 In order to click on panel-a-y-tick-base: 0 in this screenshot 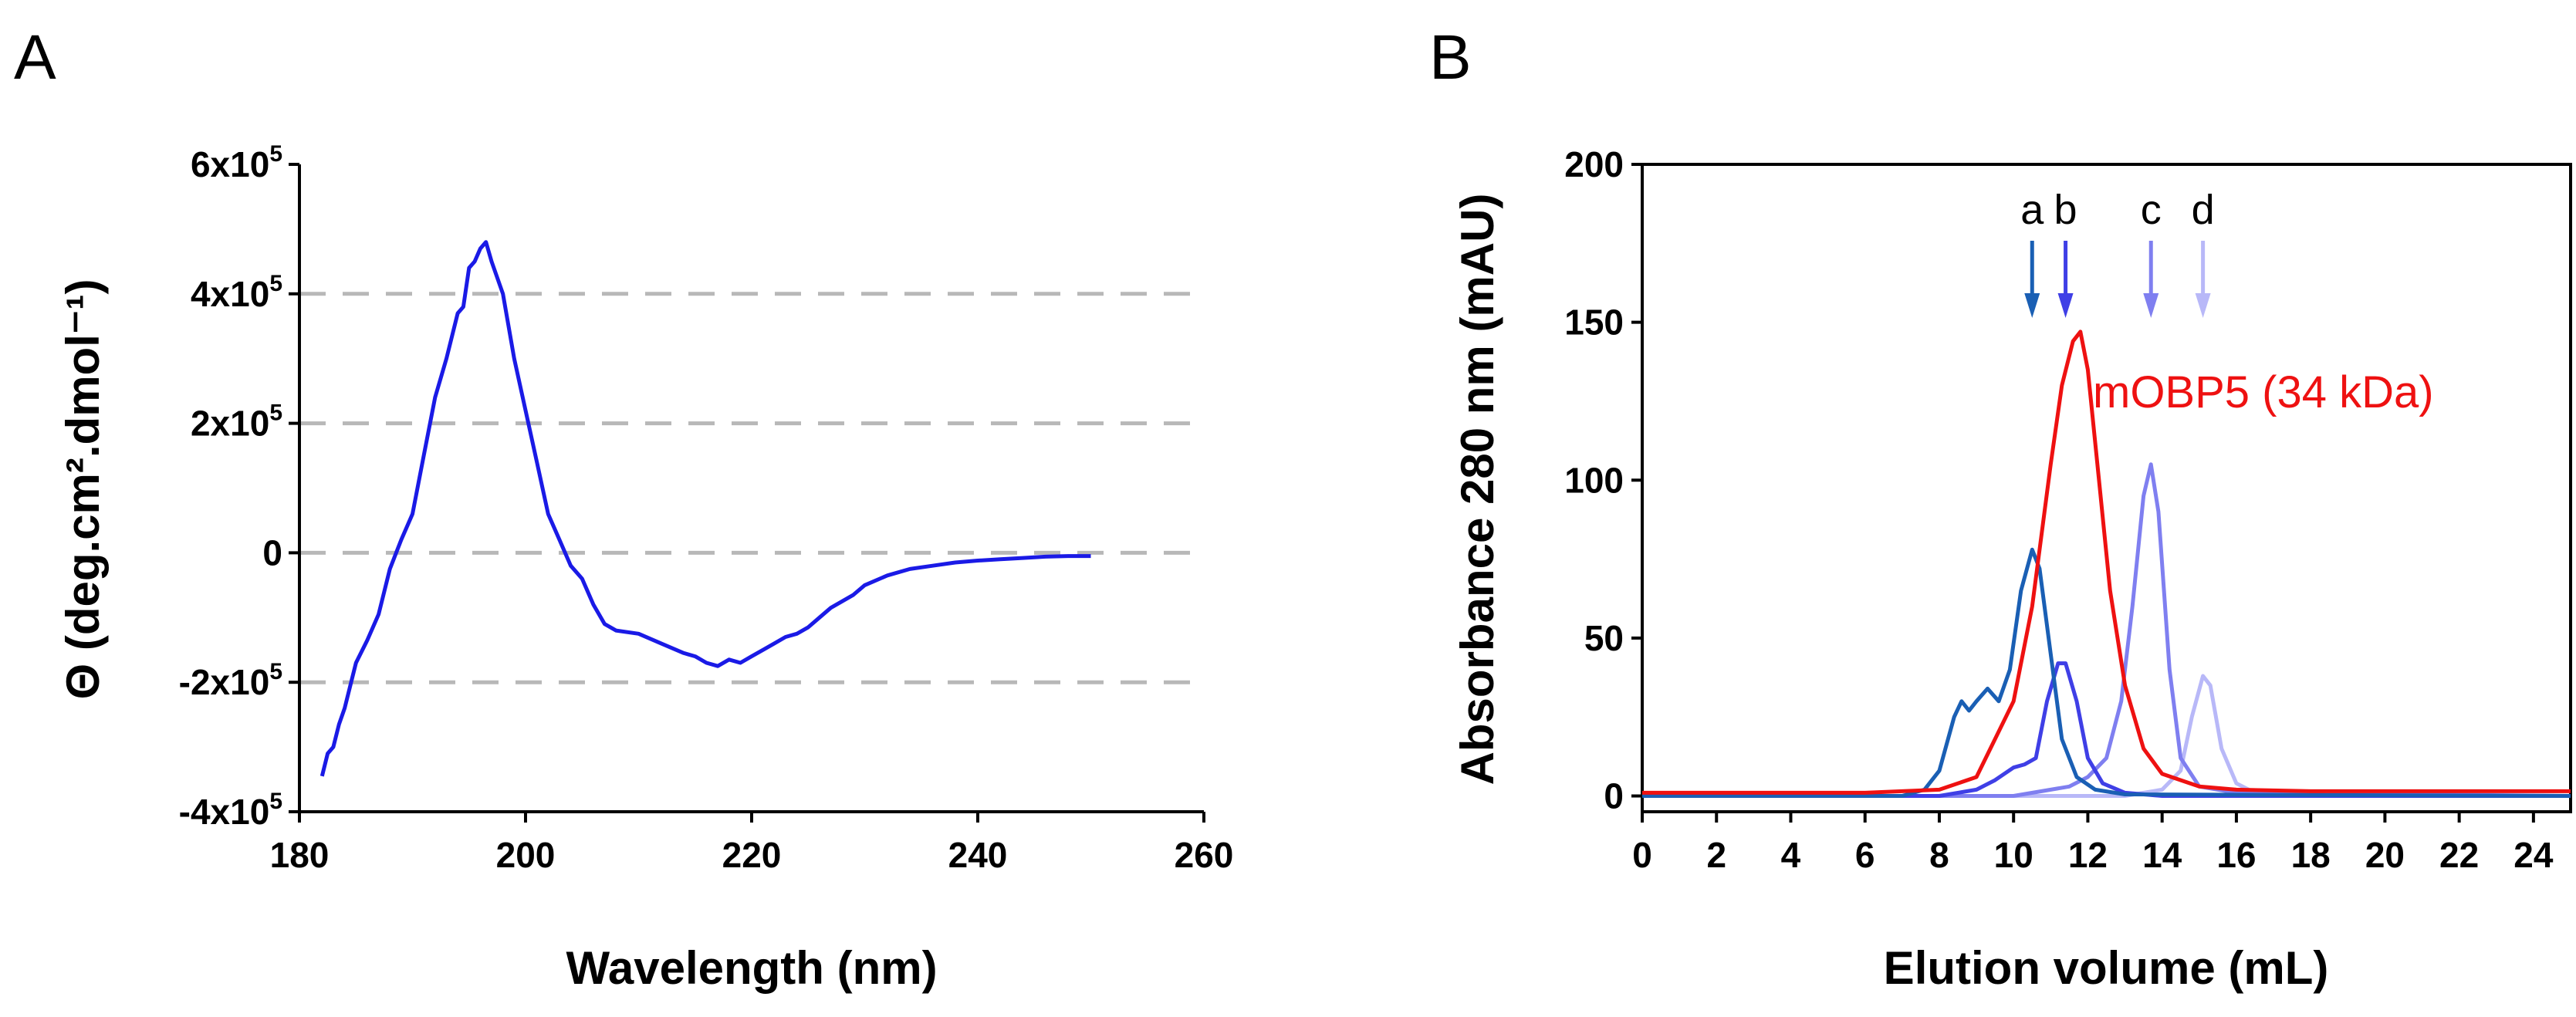, I will do `click(272, 552)`.